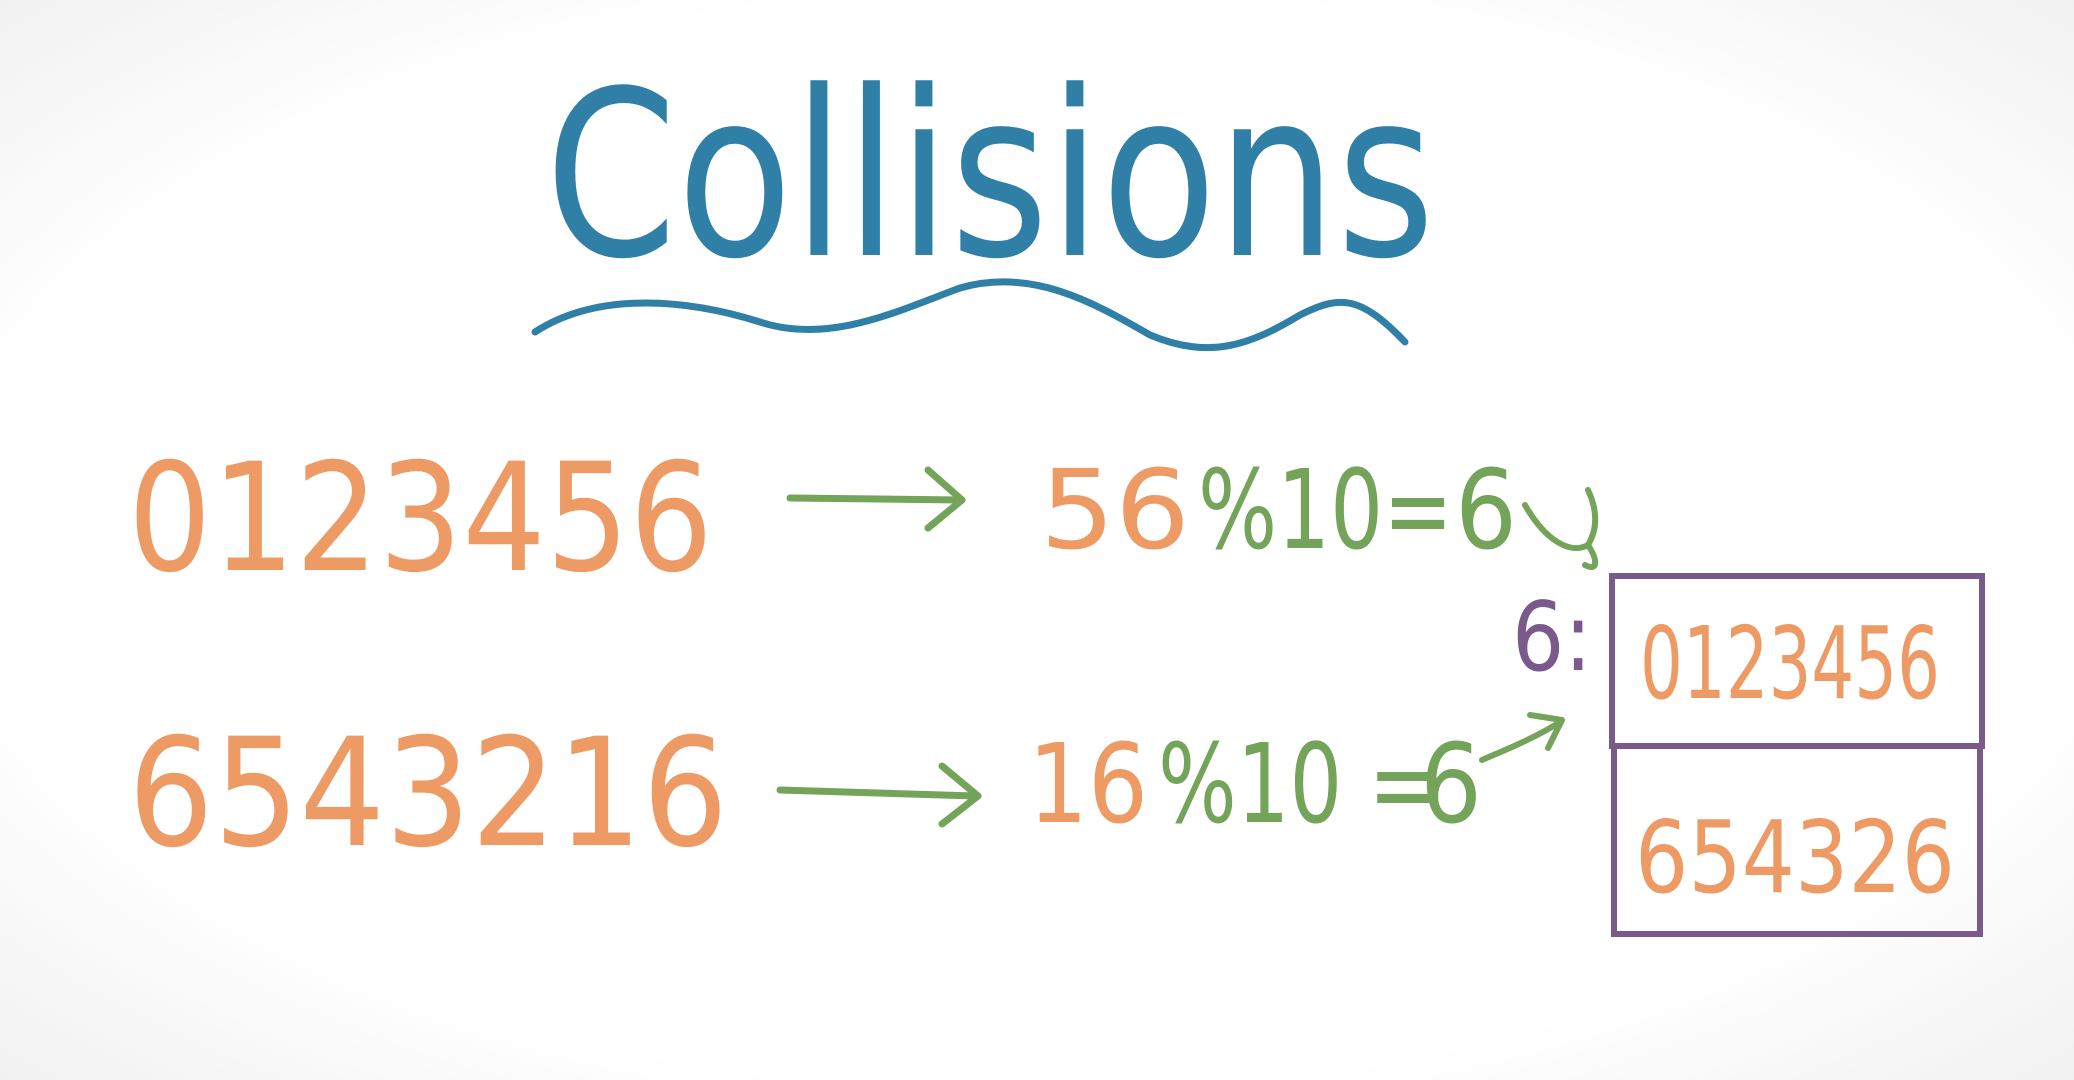 This screenshot has width=2074, height=1080. What do you see at coordinates (1088, 784) in the screenshot?
I see `row2-expression-prefix: 16` at bounding box center [1088, 784].